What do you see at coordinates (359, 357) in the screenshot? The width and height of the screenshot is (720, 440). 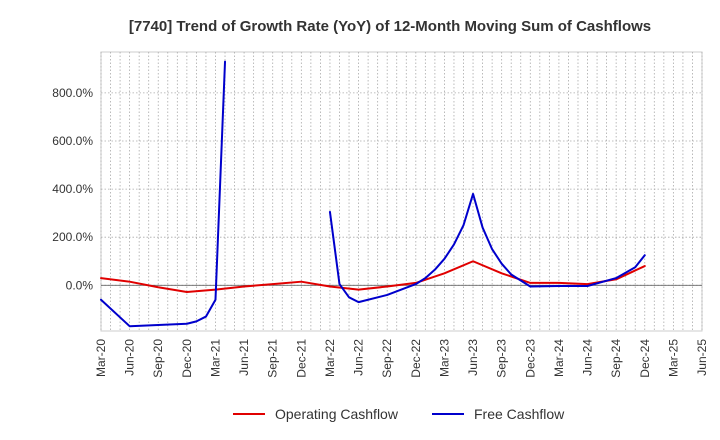 I see `x-tick-label: Jun-22` at bounding box center [359, 357].